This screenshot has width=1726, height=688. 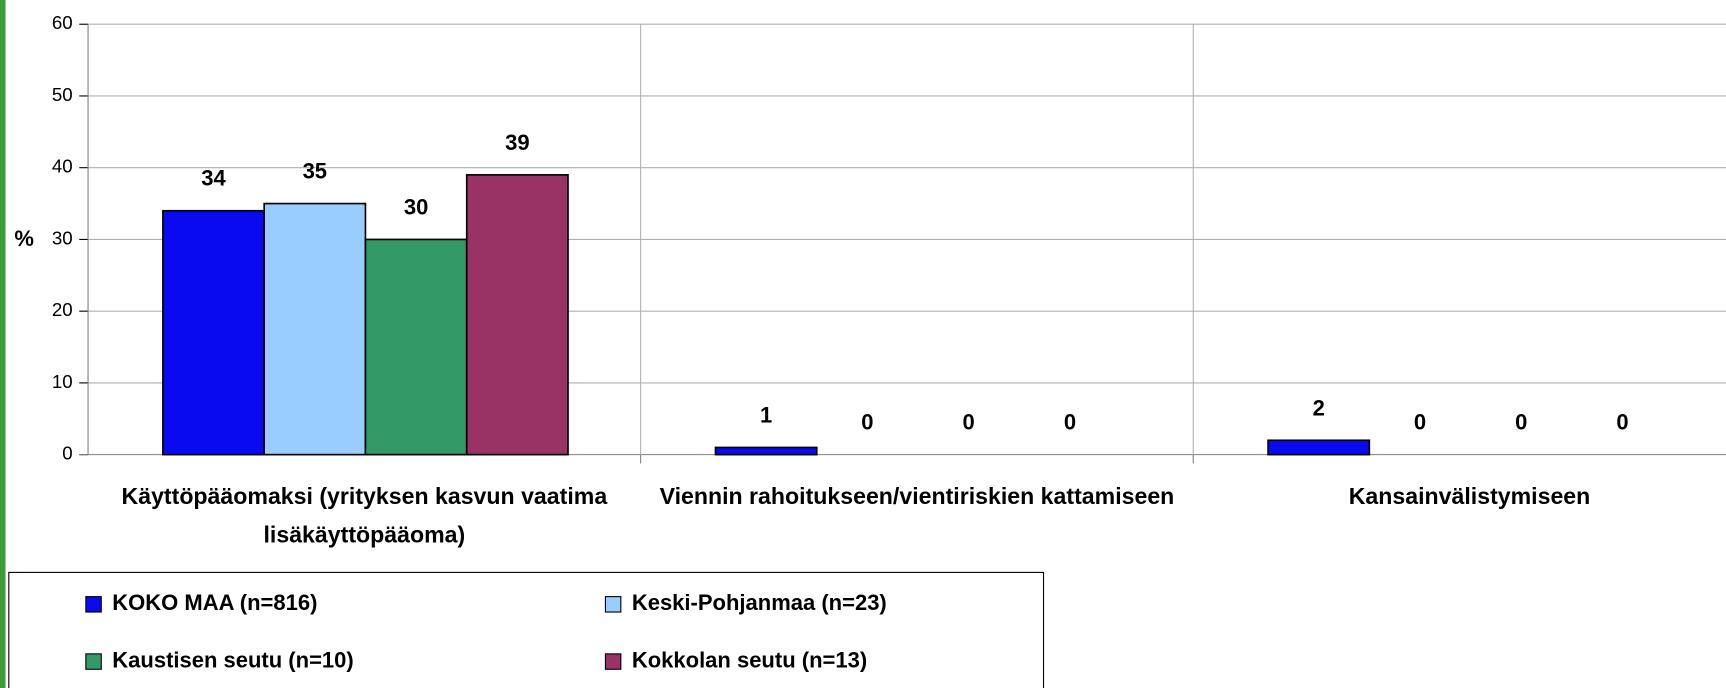 What do you see at coordinates (24, 238) in the screenshot?
I see `y-axis-label: %` at bounding box center [24, 238].